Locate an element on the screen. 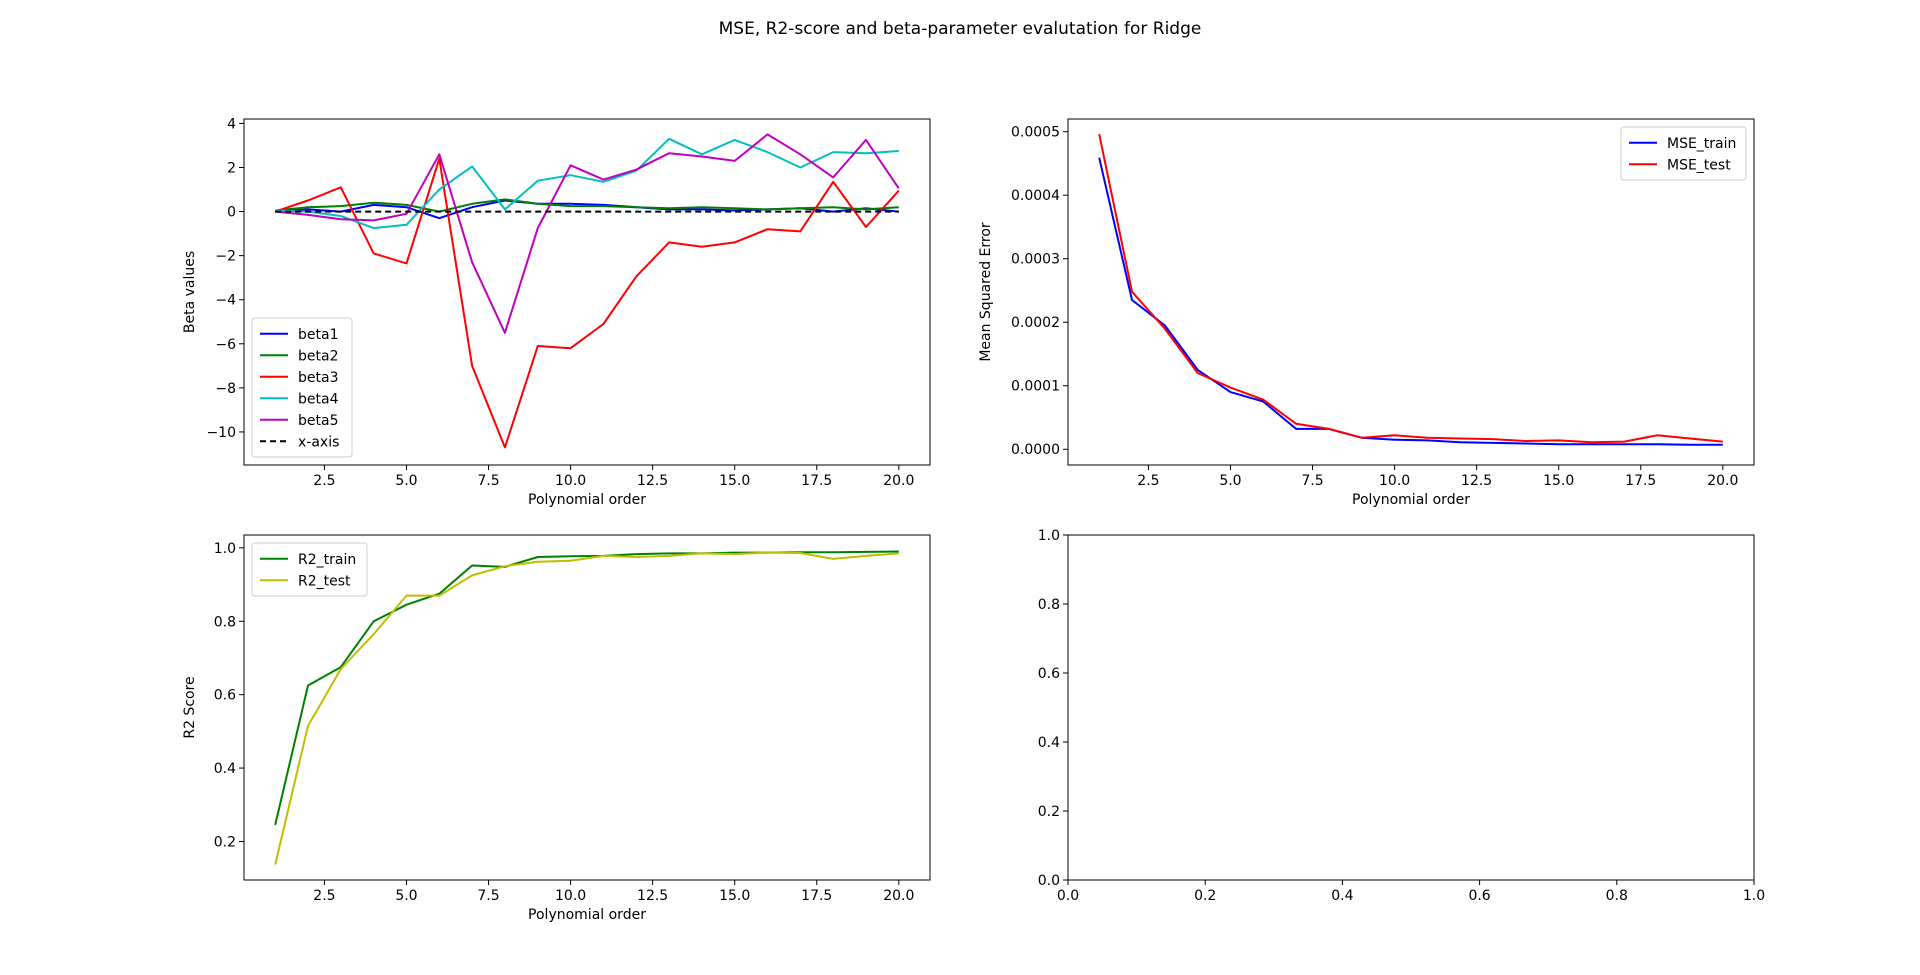 The image size is (1920, 975). y-tick-label: 0.0 is located at coordinates (1049, 881).